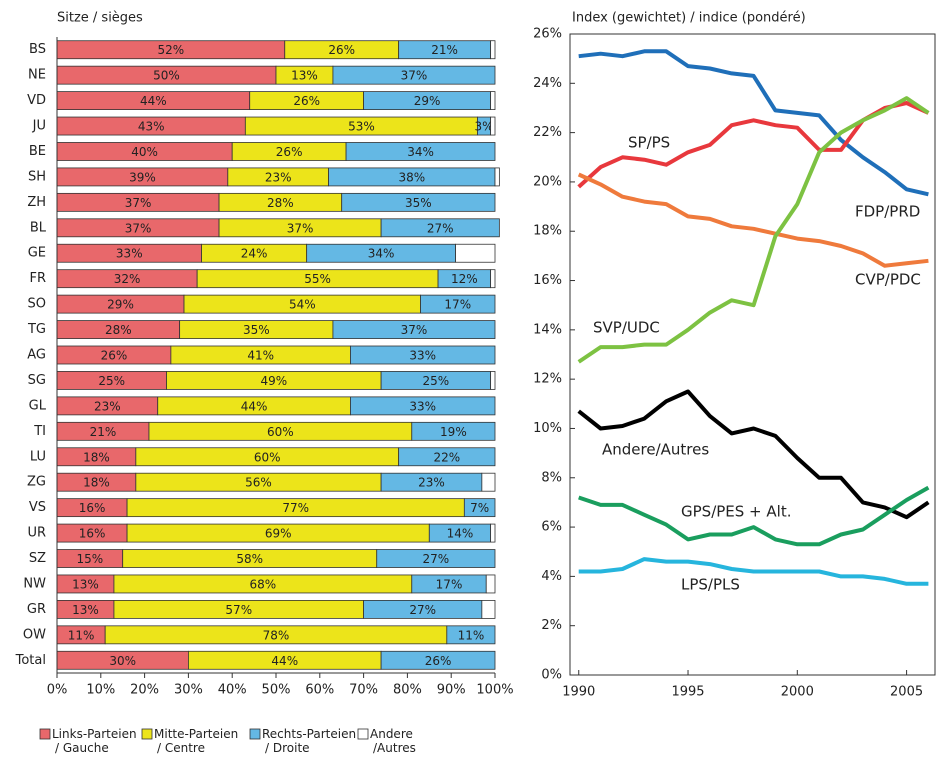 The image size is (940, 757). Describe the element at coordinates (551, 625) in the screenshot. I see `y-tick-label: 2%` at that location.